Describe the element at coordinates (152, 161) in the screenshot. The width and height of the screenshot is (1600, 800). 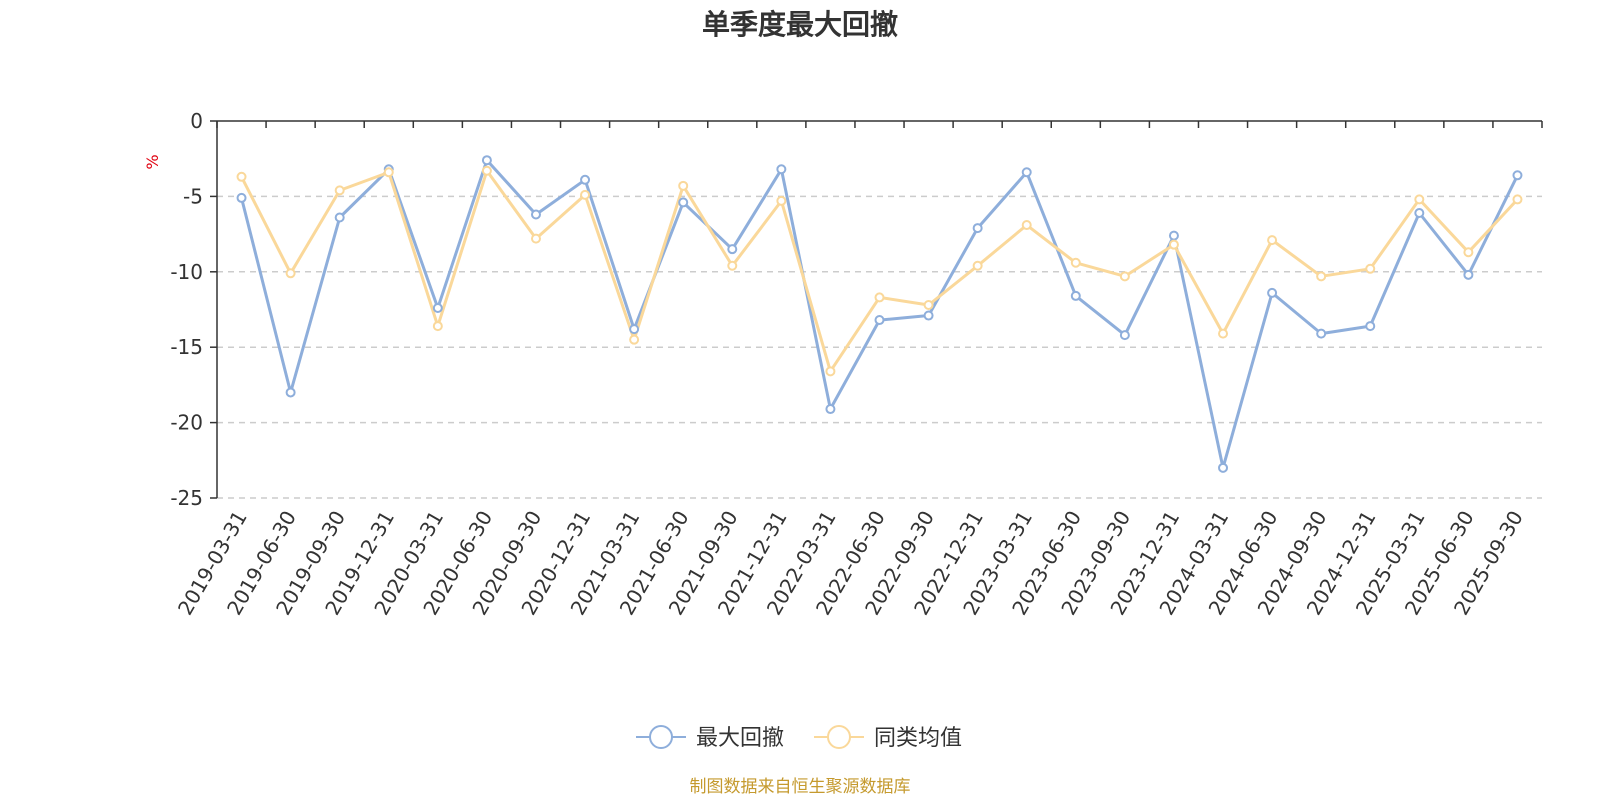
I see `y-axis-unit: %` at that location.